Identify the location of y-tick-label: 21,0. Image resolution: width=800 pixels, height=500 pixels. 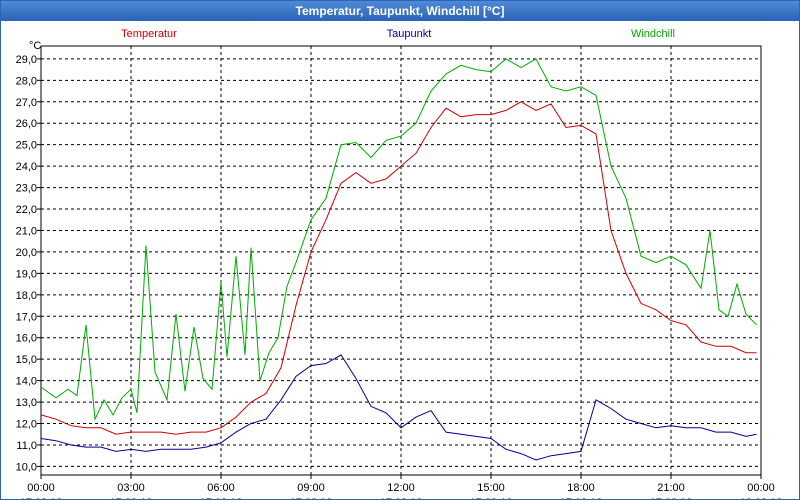
(26, 231).